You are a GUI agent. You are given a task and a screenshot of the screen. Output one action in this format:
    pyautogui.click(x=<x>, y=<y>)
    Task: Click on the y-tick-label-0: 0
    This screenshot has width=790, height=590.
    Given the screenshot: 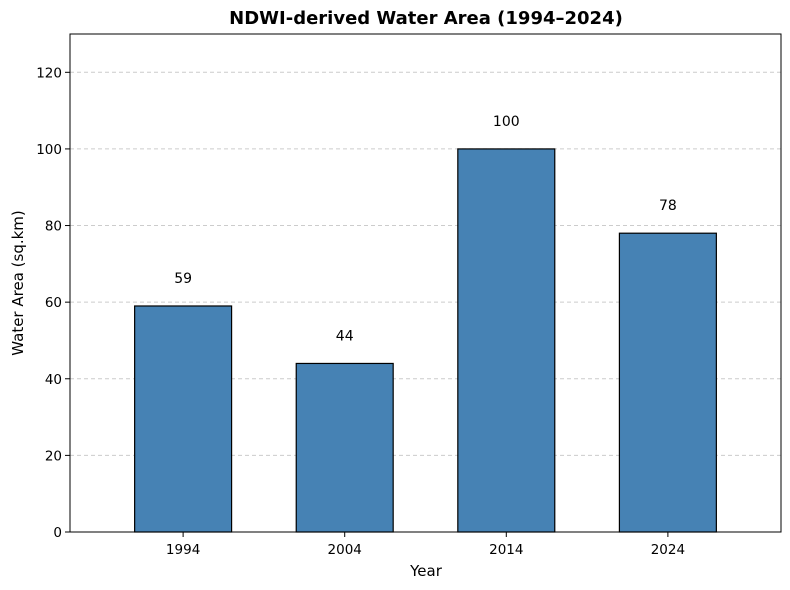 What is the action you would take?
    pyautogui.click(x=57, y=533)
    